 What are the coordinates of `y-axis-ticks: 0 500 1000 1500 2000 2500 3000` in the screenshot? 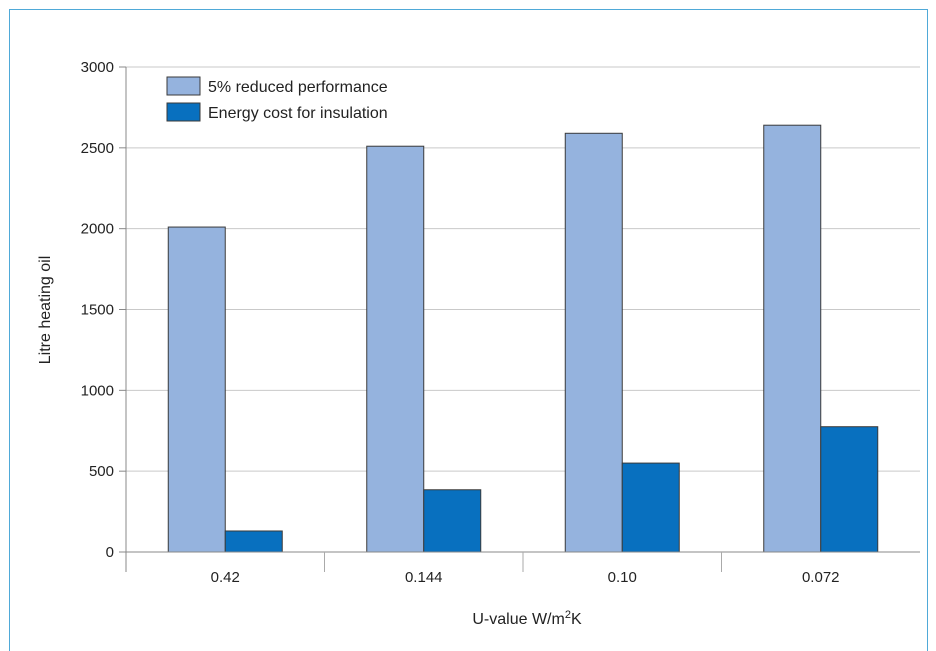 It's located at (104, 315).